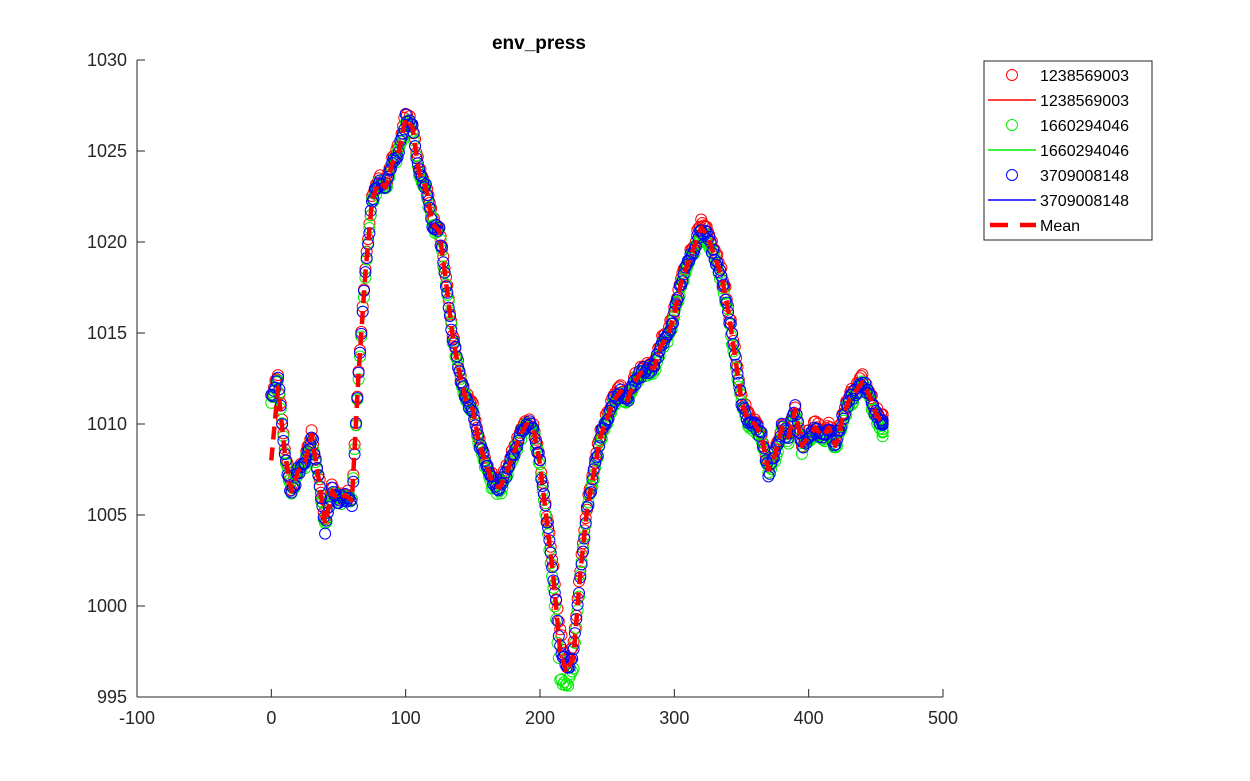  Describe the element at coordinates (1035, 226) in the screenshot. I see `legend-item: Mean` at that location.